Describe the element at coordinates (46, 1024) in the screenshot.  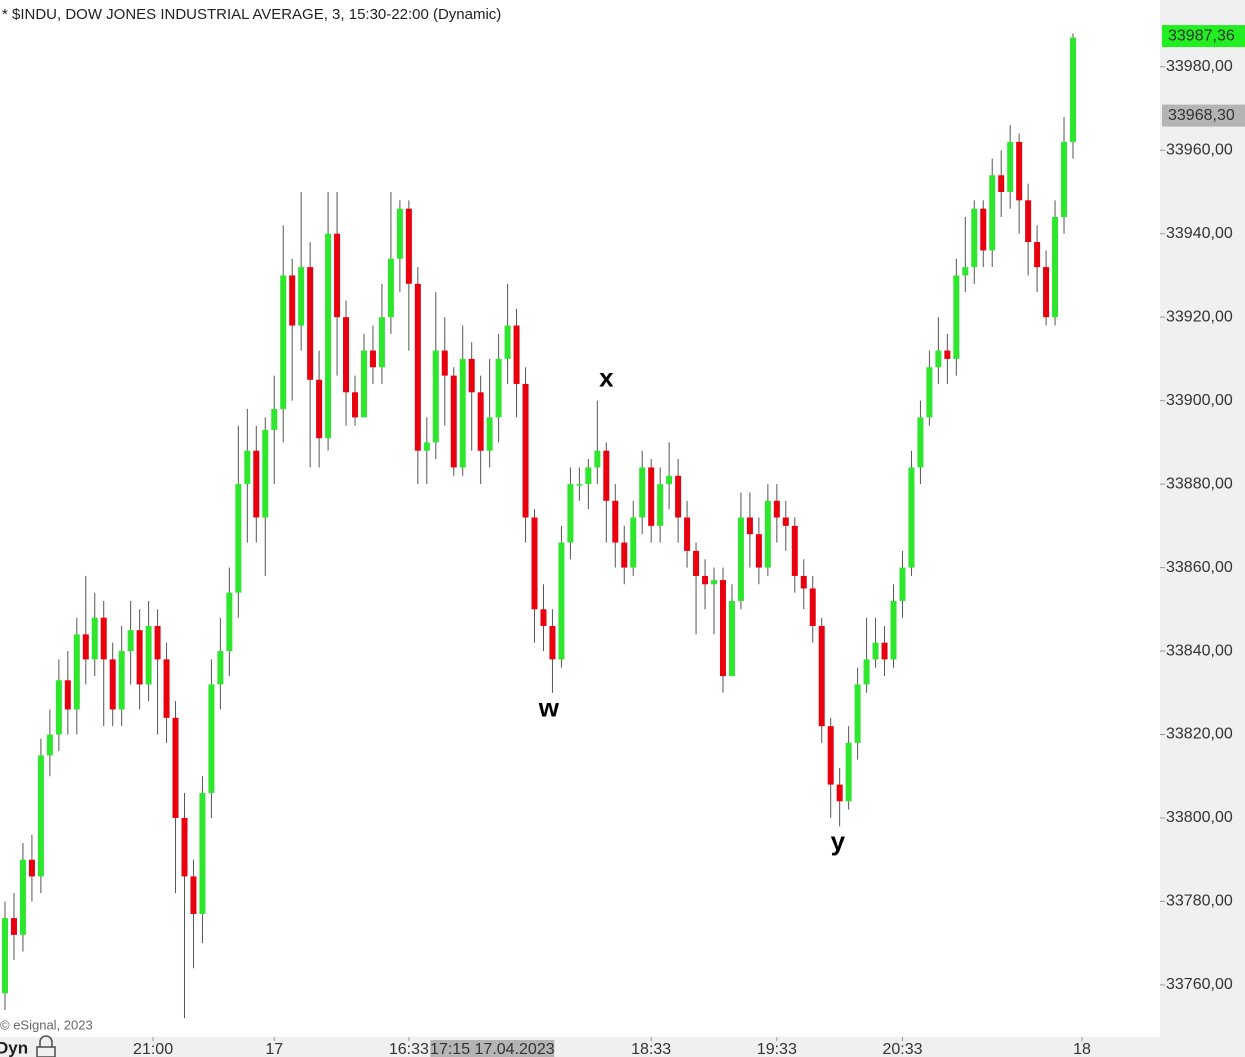
I see `credit: © eSignal, 2023` at that location.